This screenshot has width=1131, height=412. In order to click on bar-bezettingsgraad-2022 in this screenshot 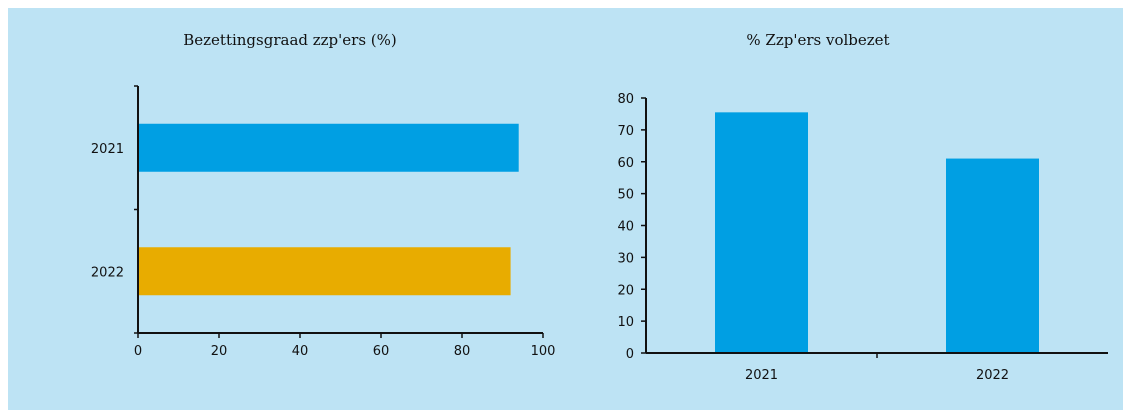, I will do `click(324, 271)`.